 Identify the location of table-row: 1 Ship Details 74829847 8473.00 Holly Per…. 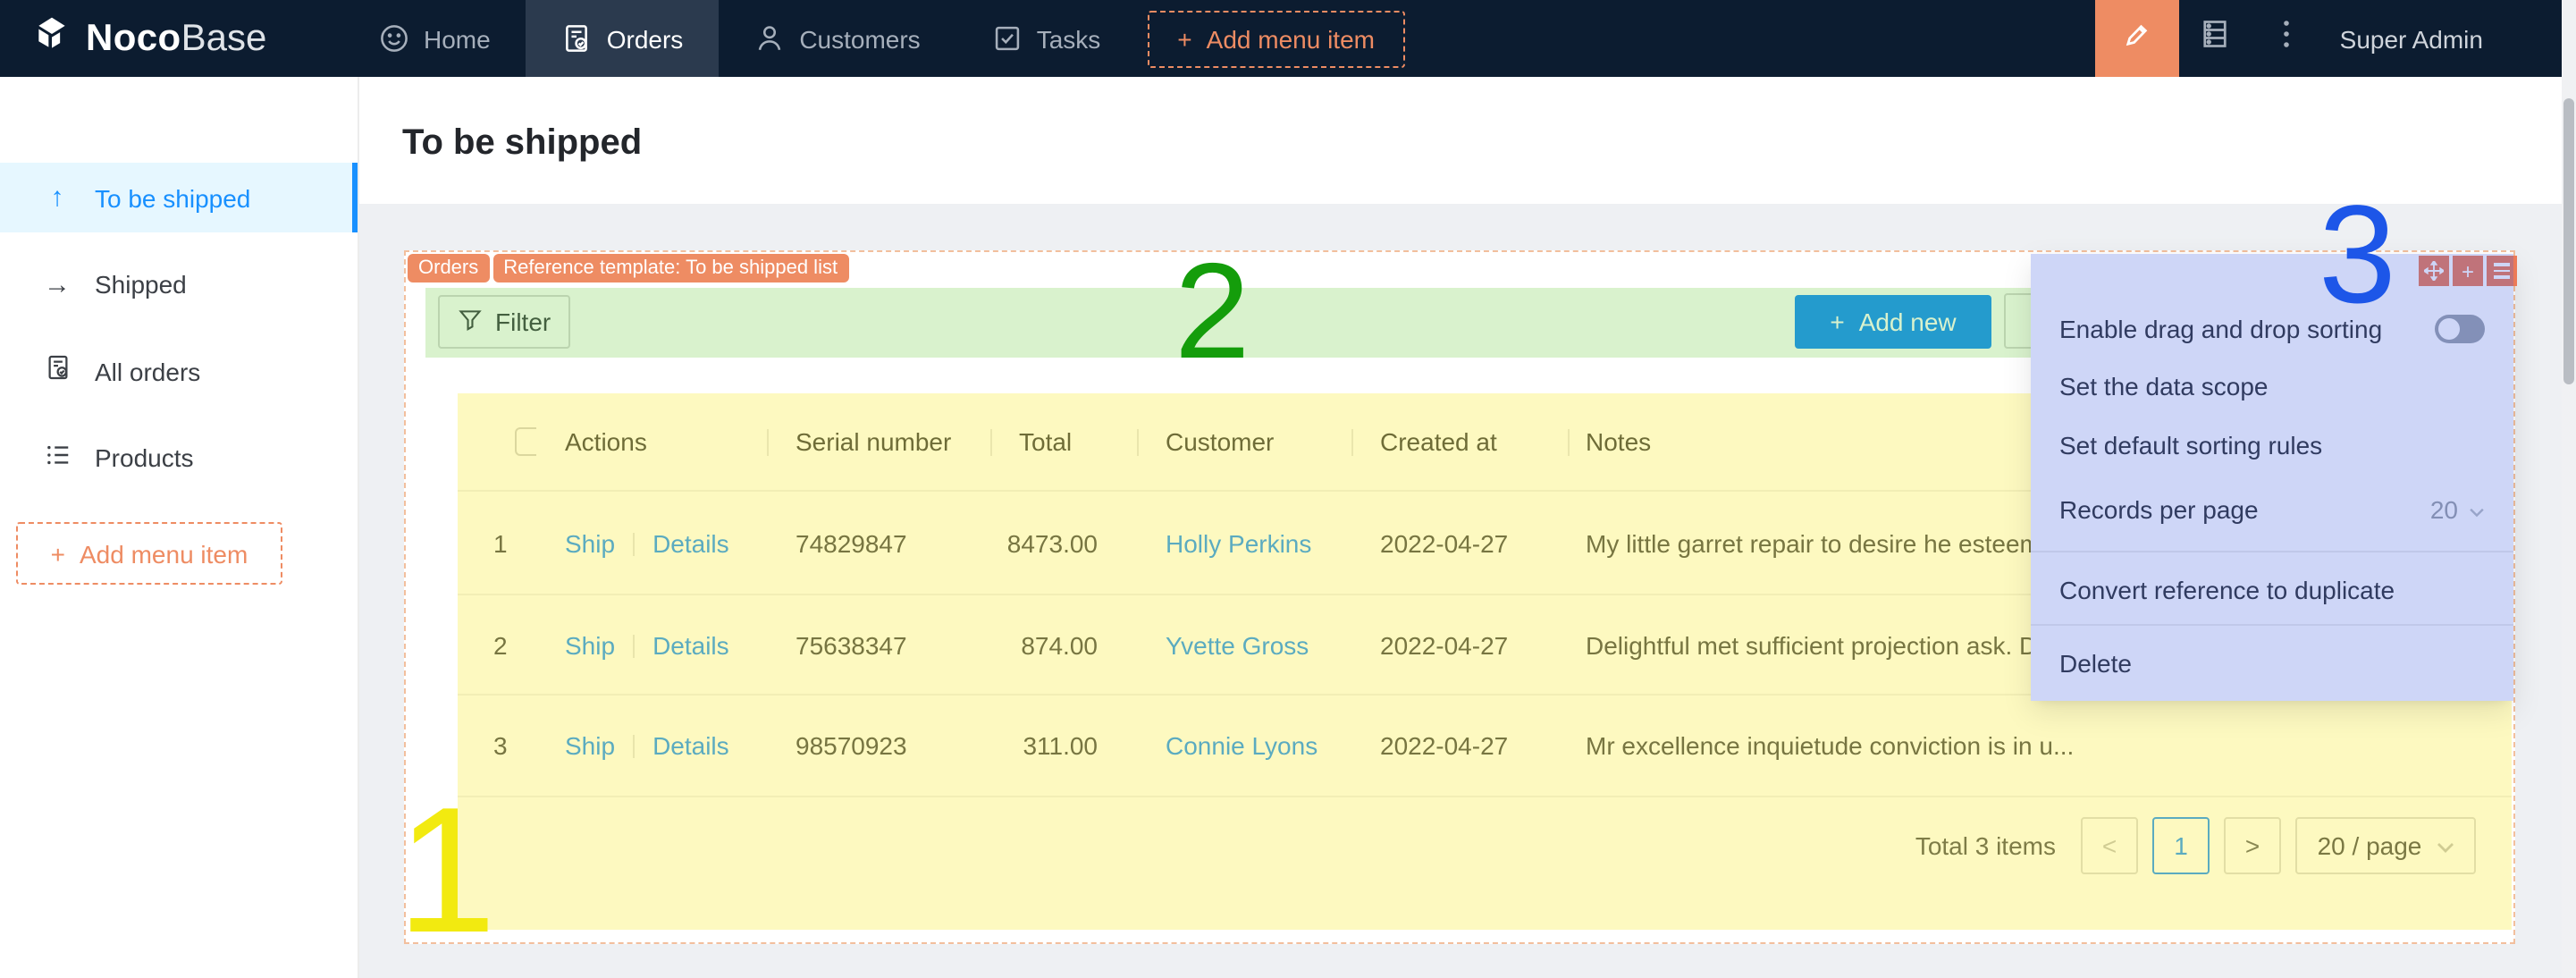
(1485, 542).